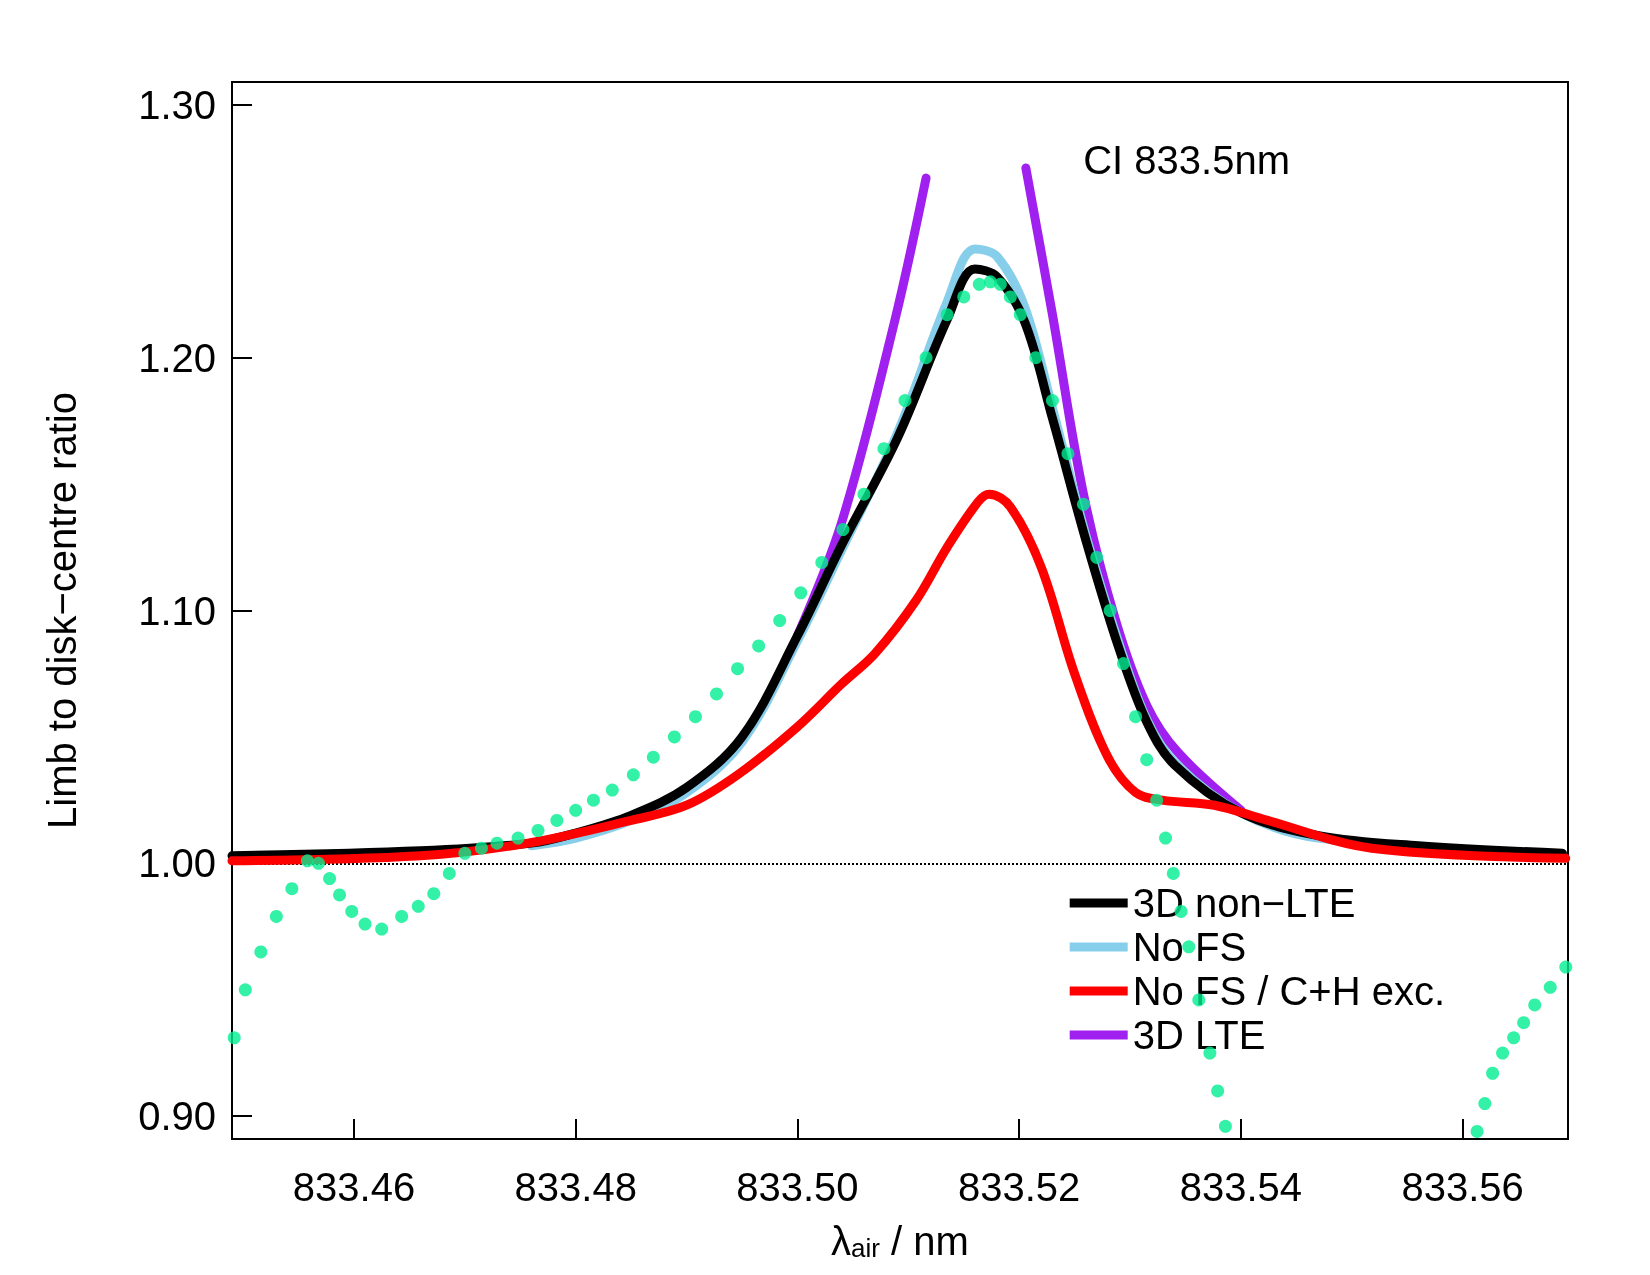 This screenshot has width=1650, height=1275. What do you see at coordinates (177, 610) in the screenshot?
I see `y-tick-label: 1.10` at bounding box center [177, 610].